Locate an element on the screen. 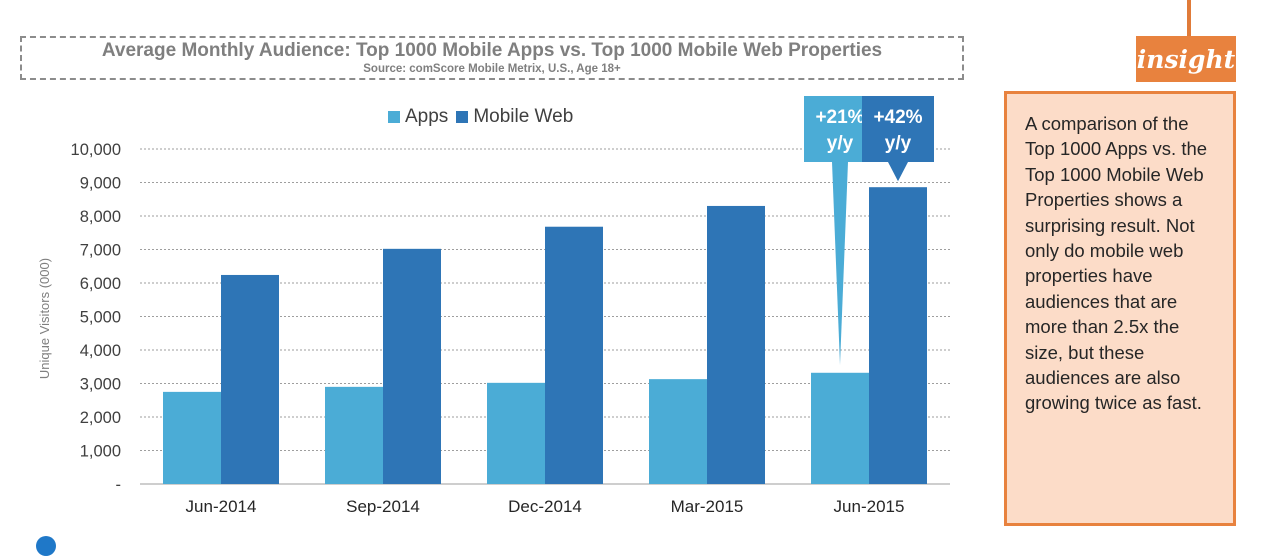 The image size is (1280, 556). legend-label-mobile-web: Mobile Web is located at coordinates (523, 116).